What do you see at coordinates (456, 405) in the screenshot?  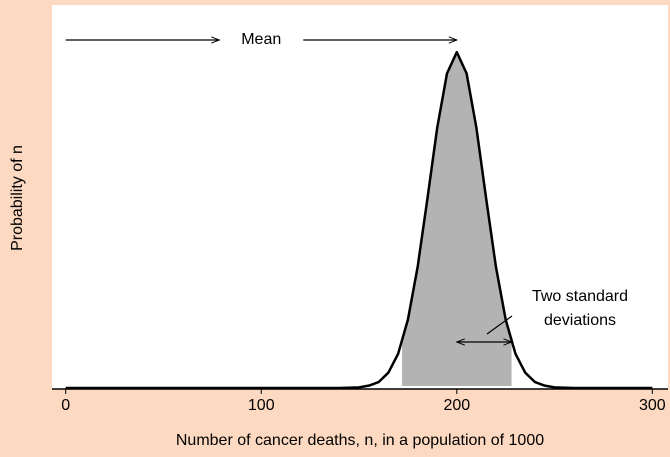 I see `x-tick-label: 200` at bounding box center [456, 405].